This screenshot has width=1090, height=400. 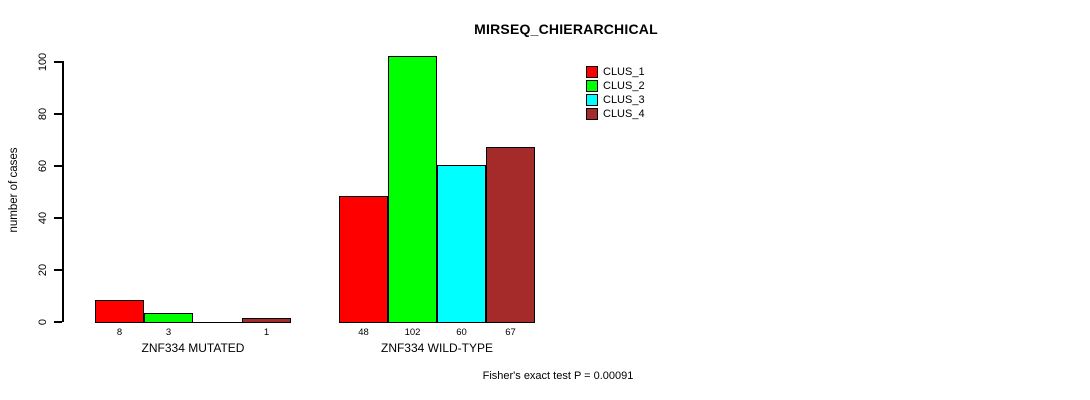 What do you see at coordinates (461, 332) in the screenshot?
I see `bar-value-label: 60` at bounding box center [461, 332].